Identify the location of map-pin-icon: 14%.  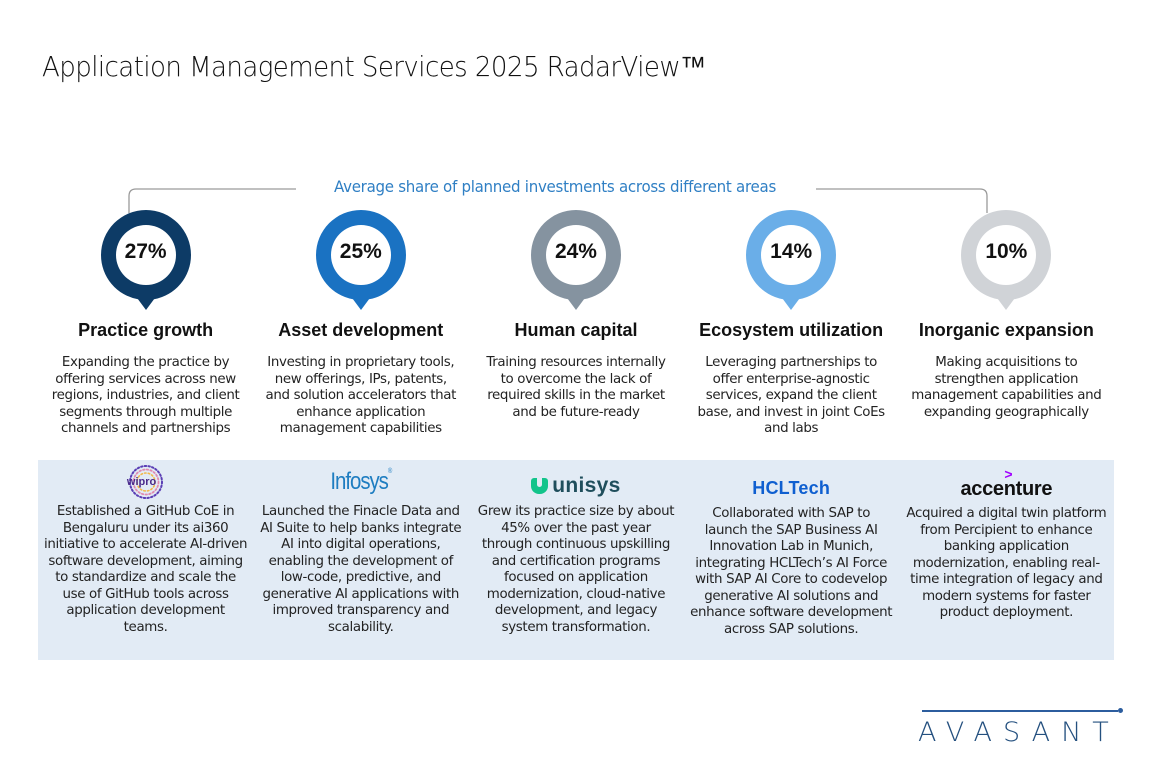
(791, 260).